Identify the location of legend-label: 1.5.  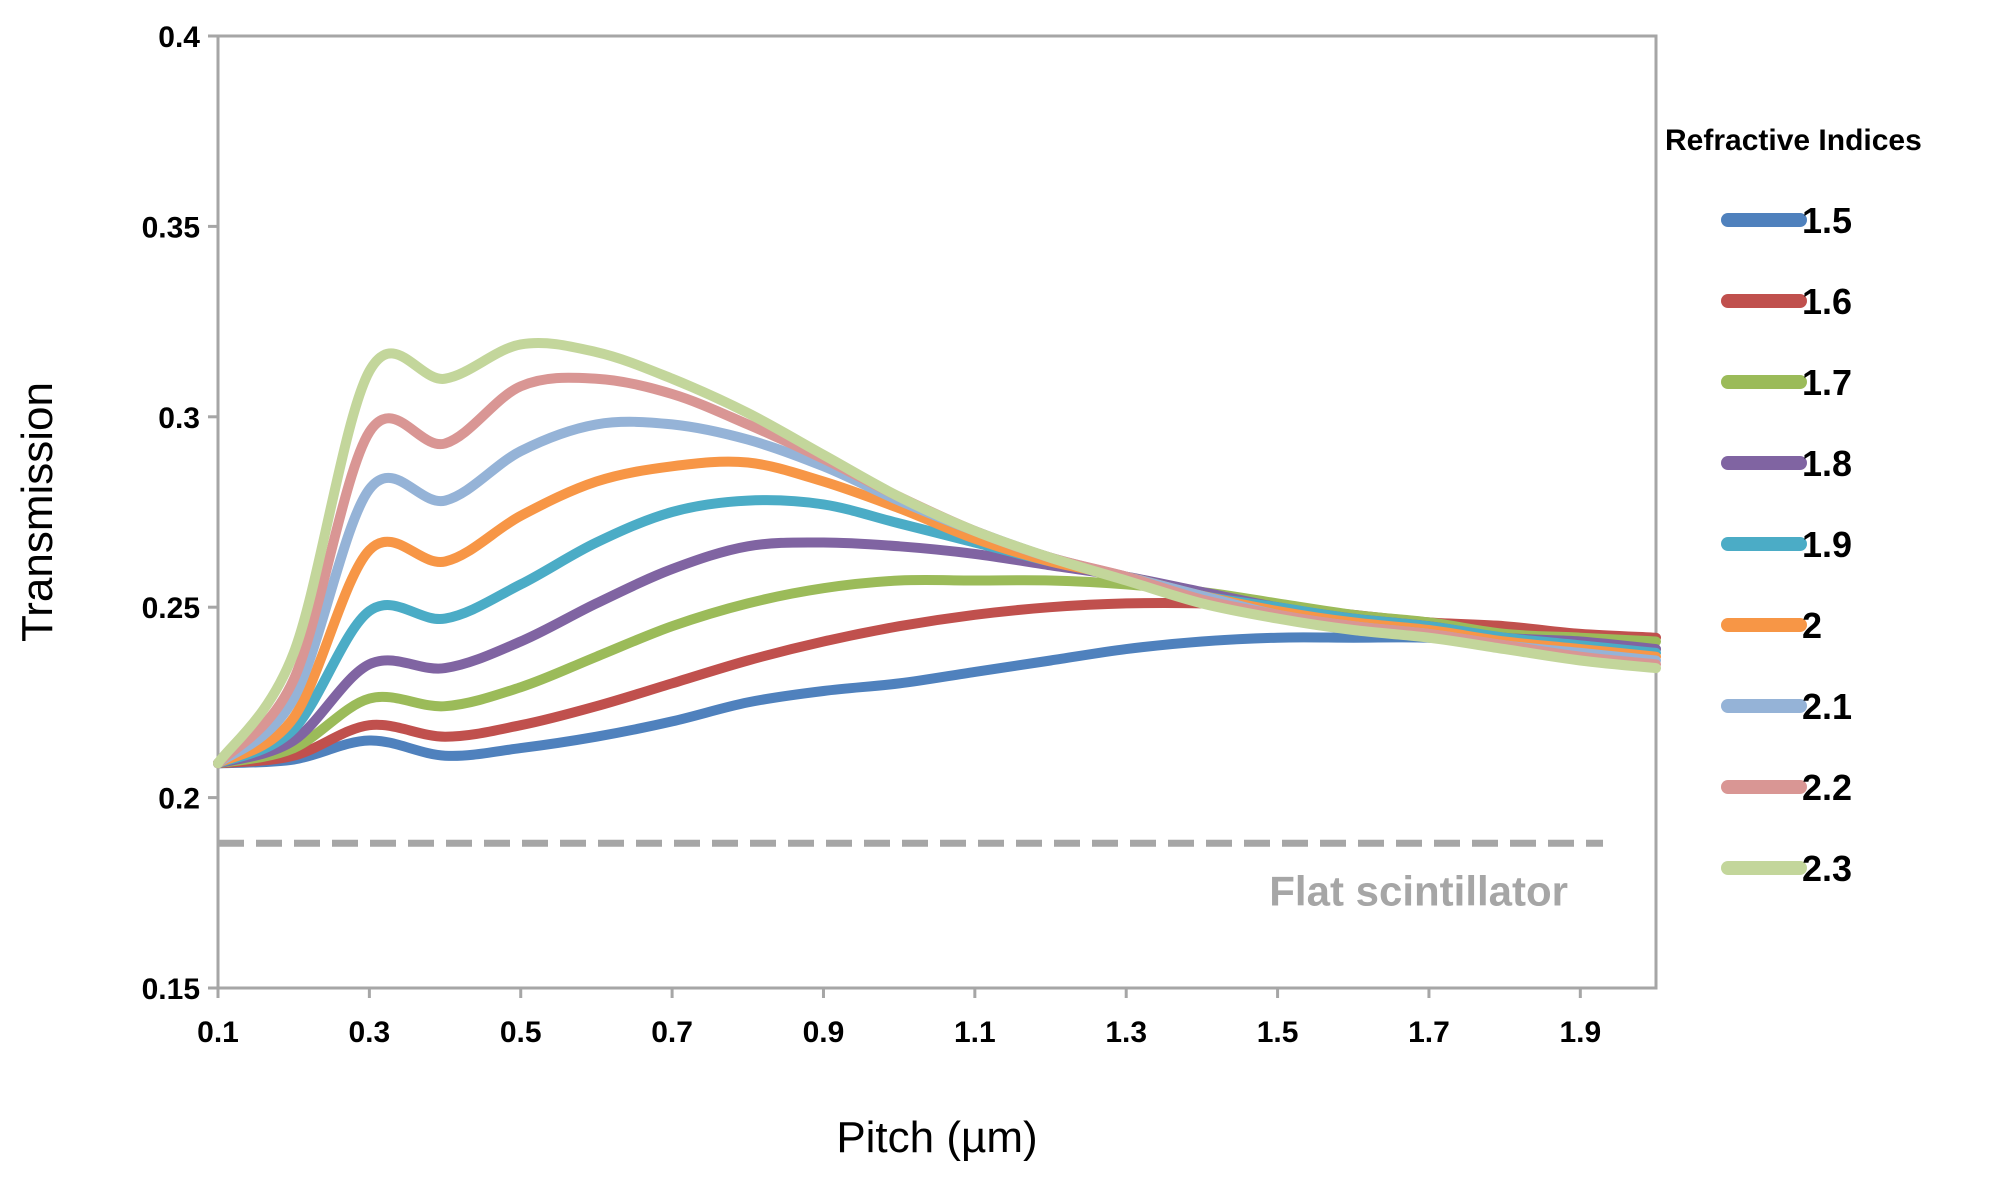
(1827, 220).